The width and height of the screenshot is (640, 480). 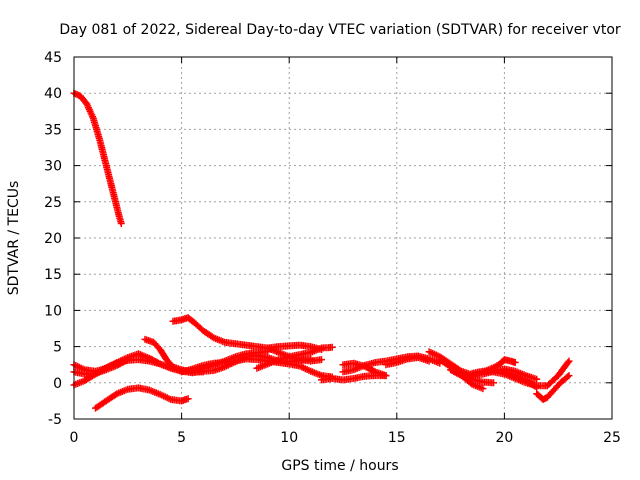 What do you see at coordinates (53, 130) in the screenshot?
I see `y-tick-label: 35` at bounding box center [53, 130].